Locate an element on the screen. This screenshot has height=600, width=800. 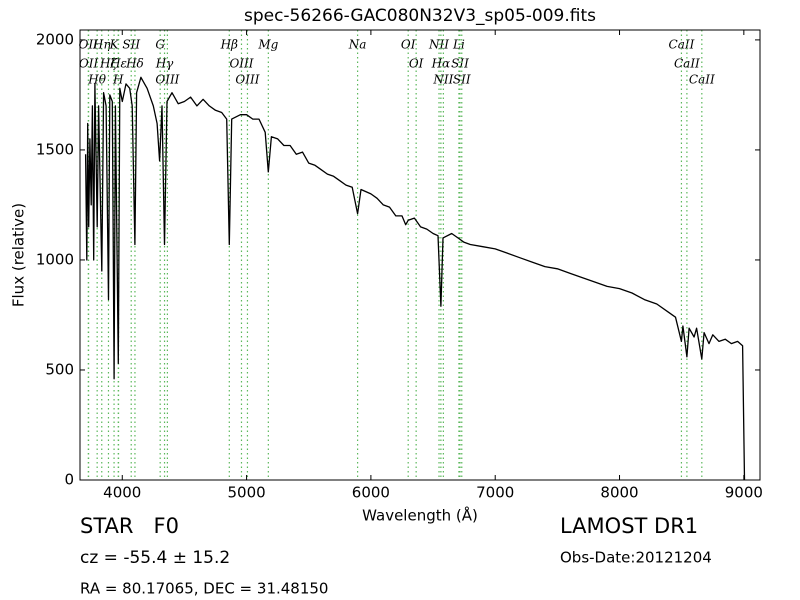
y-tick-label: 1500 is located at coordinates (55, 149).